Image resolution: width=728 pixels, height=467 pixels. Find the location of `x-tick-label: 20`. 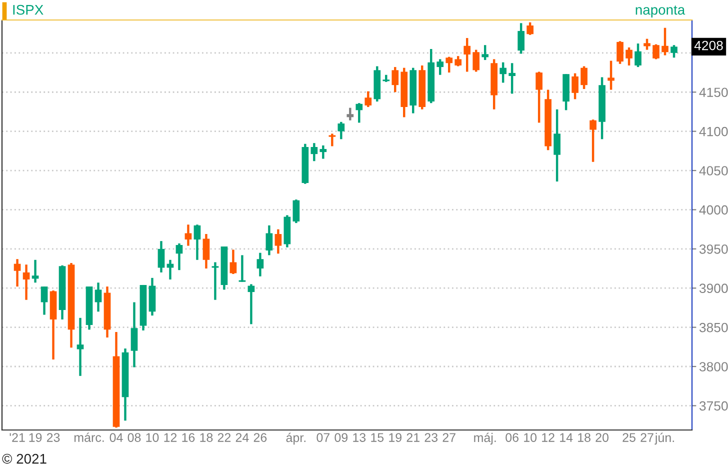

x-tick-label: 20 is located at coordinates (602, 437).